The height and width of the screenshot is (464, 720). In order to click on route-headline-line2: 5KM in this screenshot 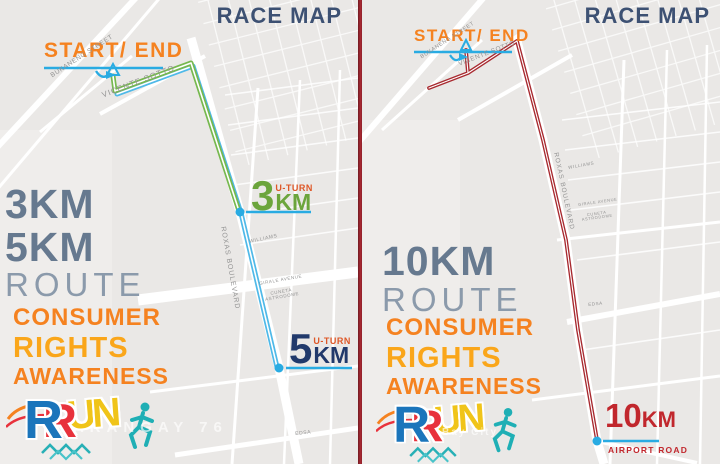, I will do `click(50, 246)`.